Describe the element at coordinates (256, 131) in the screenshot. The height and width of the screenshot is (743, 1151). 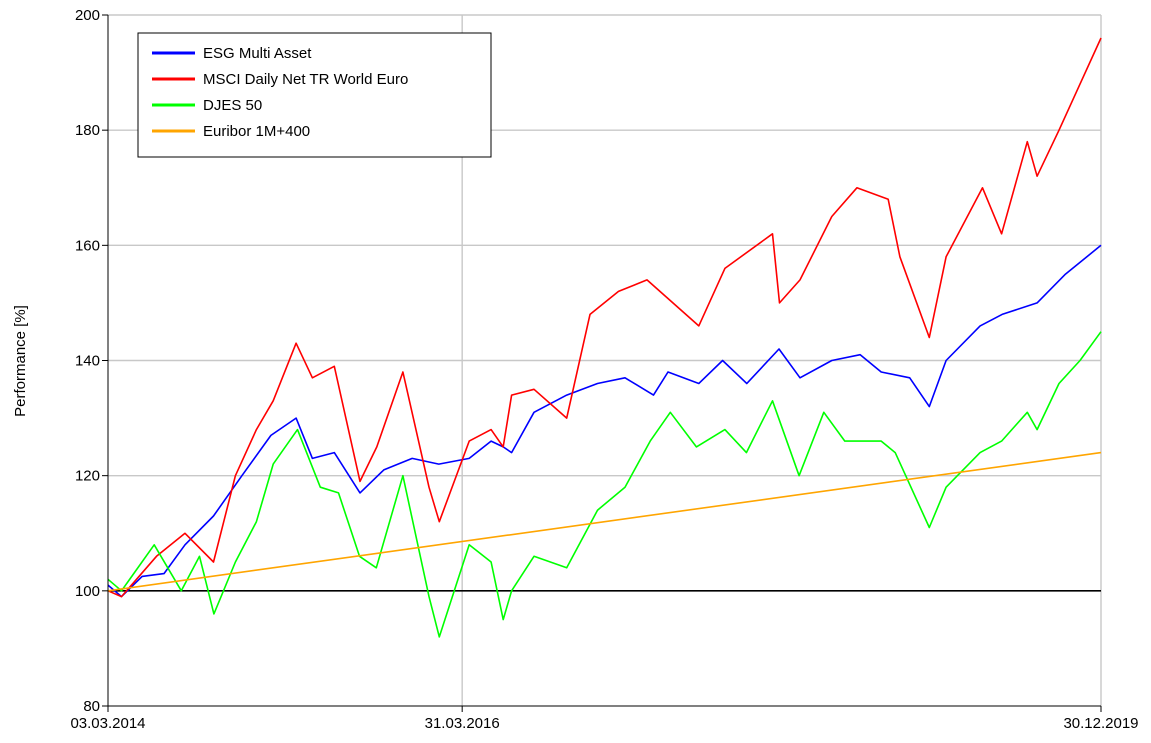
I see `legend-label: Euribor 1M+400` at that location.